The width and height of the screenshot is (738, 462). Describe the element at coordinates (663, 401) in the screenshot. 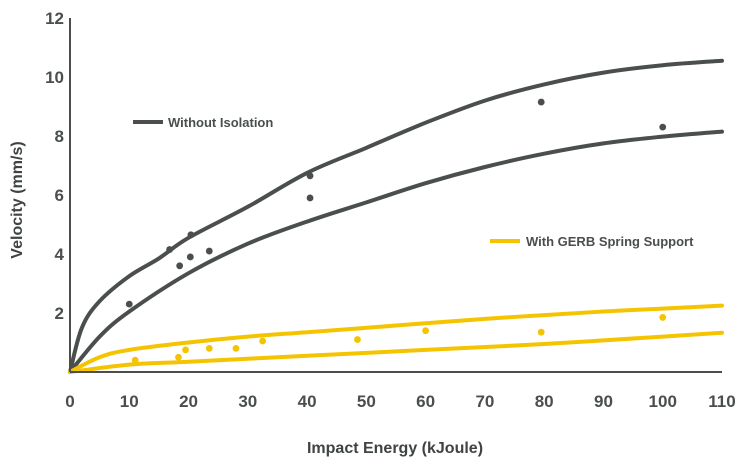

I see `x-tick-label: 100` at that location.